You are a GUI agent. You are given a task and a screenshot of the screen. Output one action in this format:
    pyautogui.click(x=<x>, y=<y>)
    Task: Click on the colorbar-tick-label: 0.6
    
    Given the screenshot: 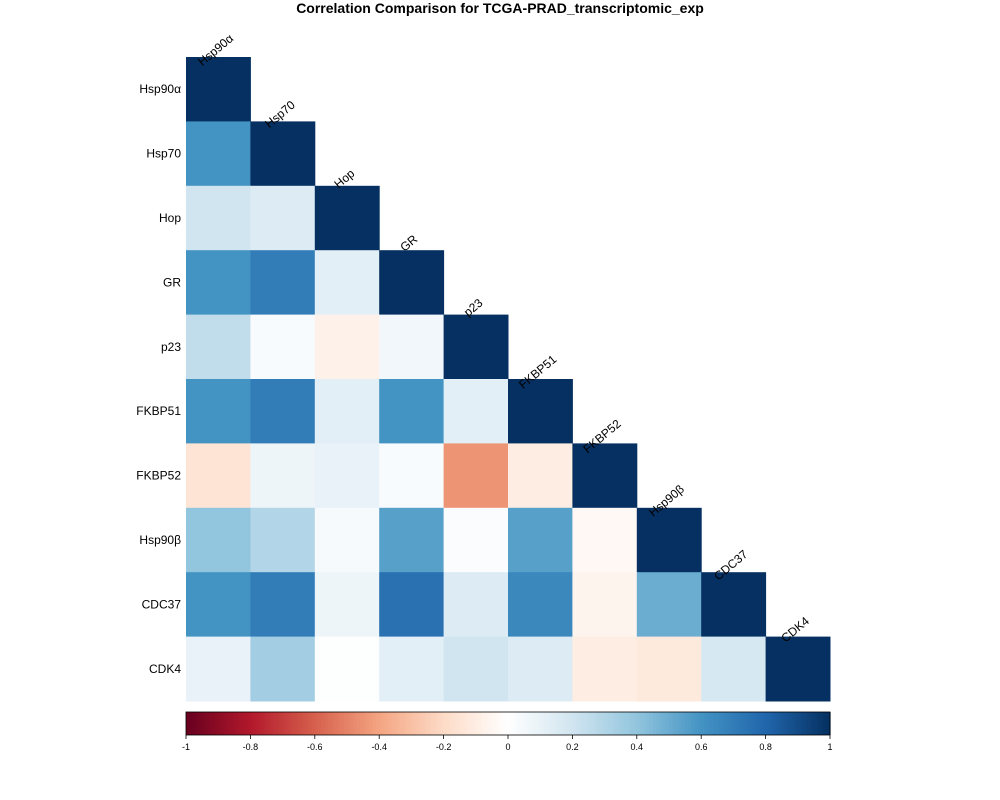 What is the action you would take?
    pyautogui.click(x=701, y=747)
    